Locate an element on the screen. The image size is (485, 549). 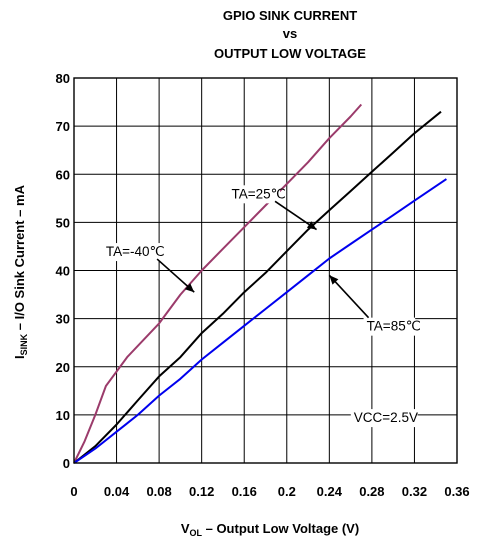
chart-title: GPIO SINK CURRENT vs OUTPUT LOW VOLTAGE is located at coordinates (290, 34).